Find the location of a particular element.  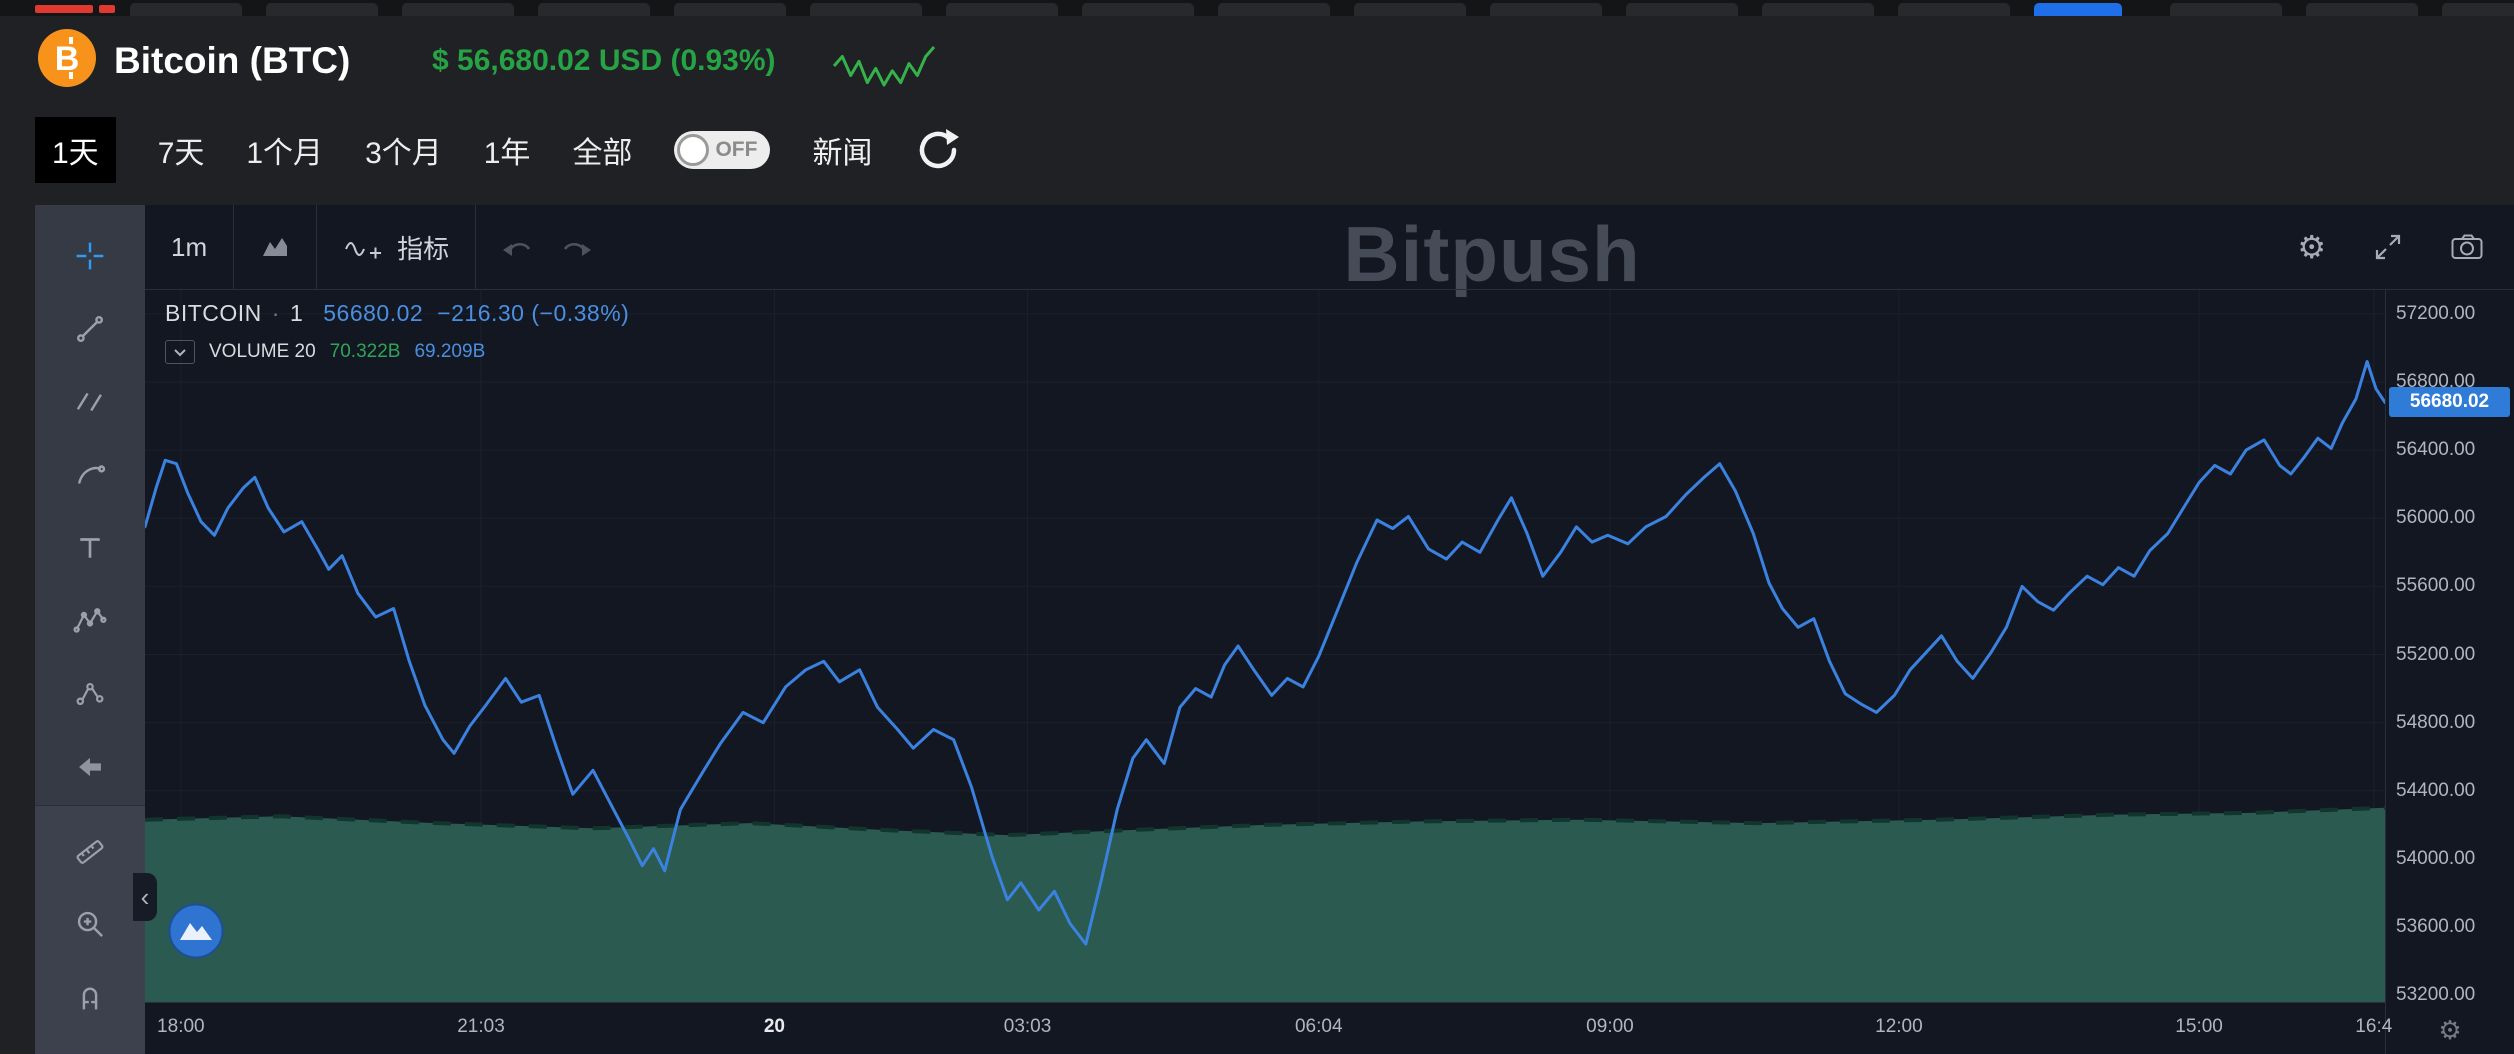

redo-button is located at coordinates (589, 247).